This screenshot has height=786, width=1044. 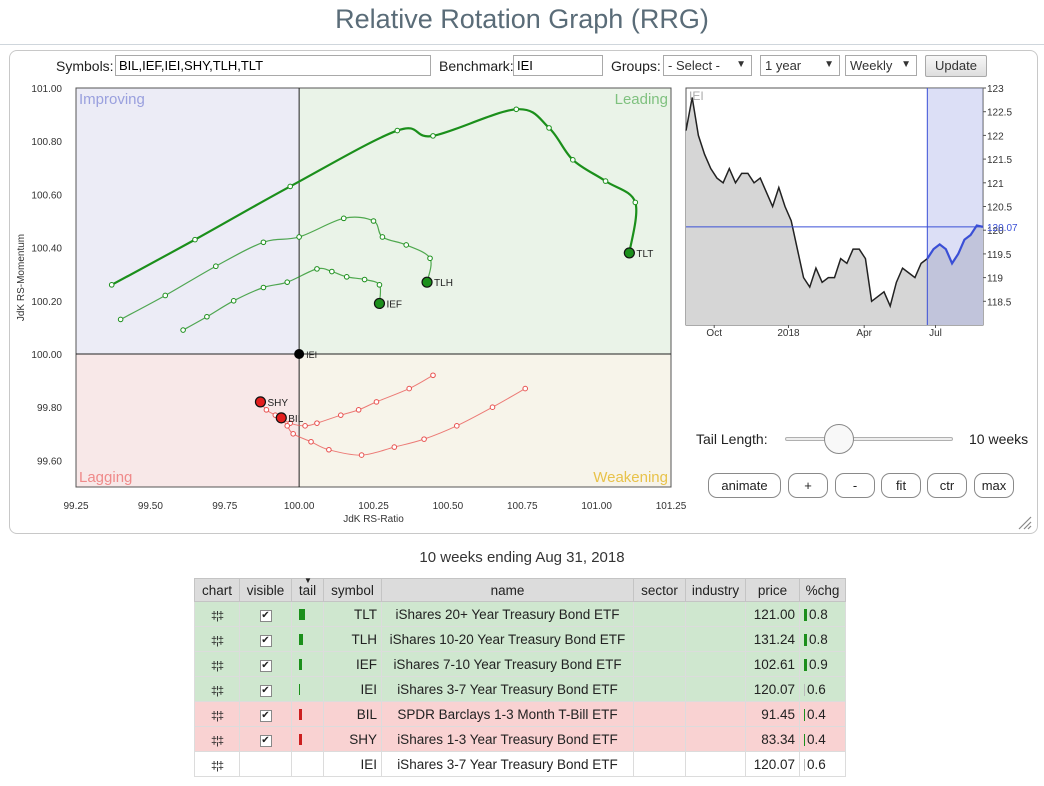 What do you see at coordinates (744, 485) in the screenshot?
I see `animate-button: animate` at bounding box center [744, 485].